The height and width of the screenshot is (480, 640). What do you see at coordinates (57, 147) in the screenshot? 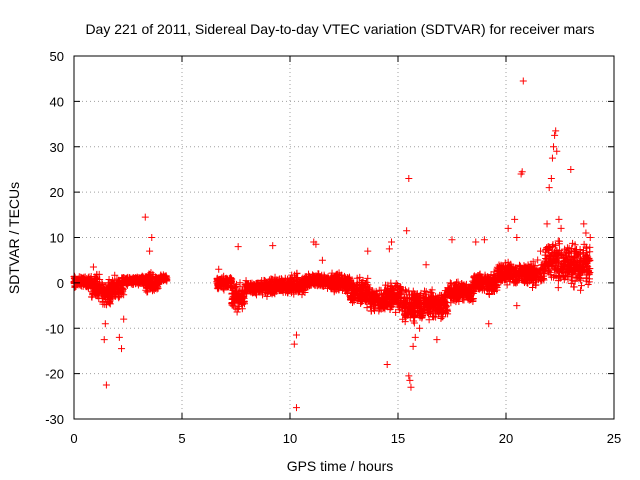
I see `y-tick-label: 30` at bounding box center [57, 147].